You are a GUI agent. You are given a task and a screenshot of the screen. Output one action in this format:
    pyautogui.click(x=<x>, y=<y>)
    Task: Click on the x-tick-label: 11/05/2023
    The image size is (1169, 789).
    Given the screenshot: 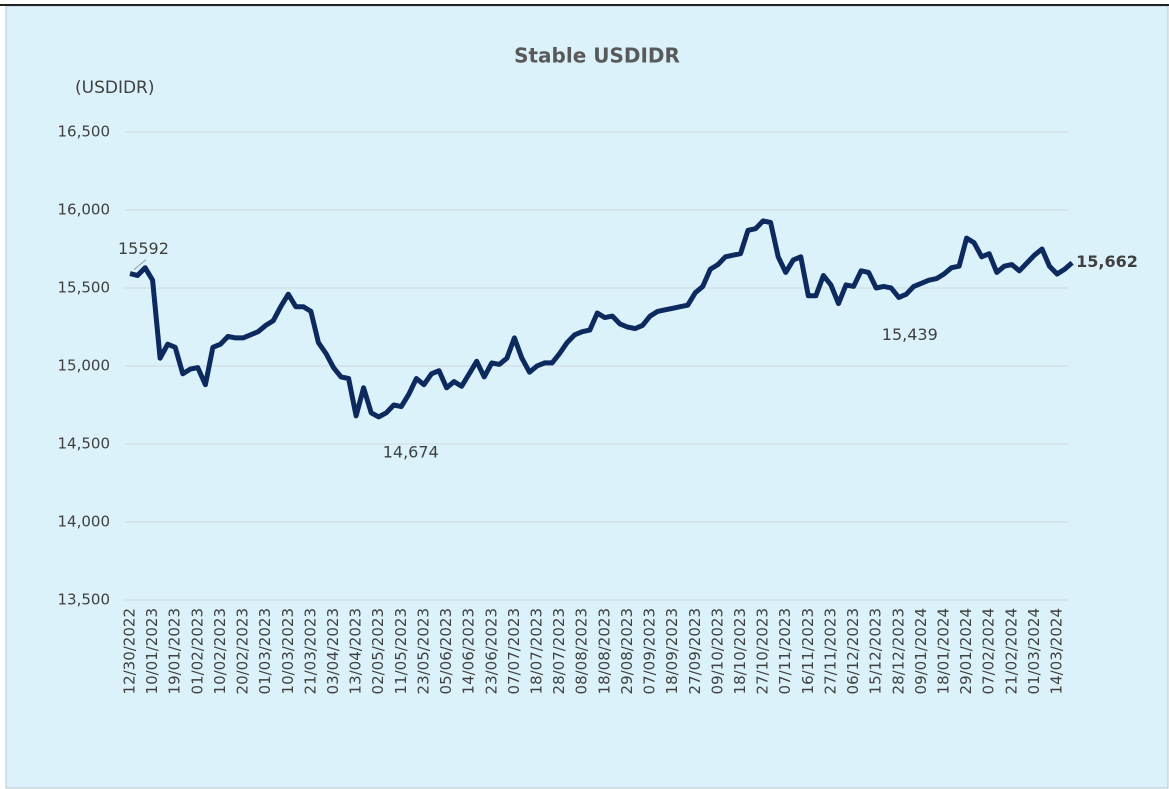 What is the action you would take?
    pyautogui.click(x=401, y=651)
    